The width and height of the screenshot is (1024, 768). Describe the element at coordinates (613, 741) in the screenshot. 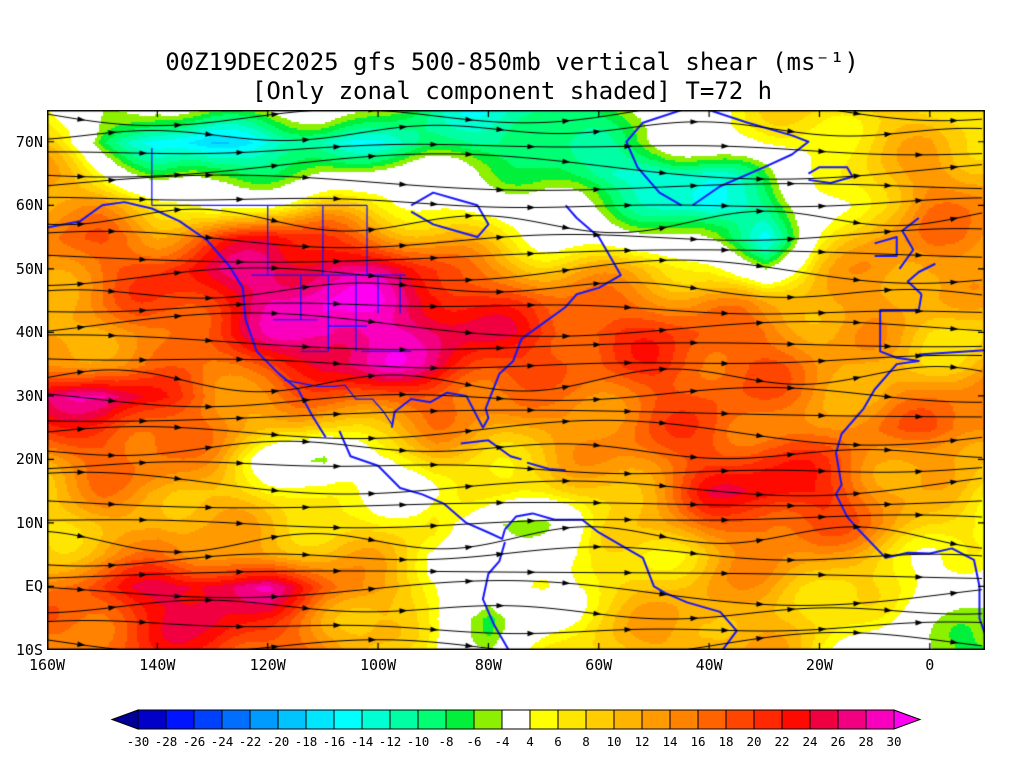

I see `colorbar-tick-label: 10` at that location.